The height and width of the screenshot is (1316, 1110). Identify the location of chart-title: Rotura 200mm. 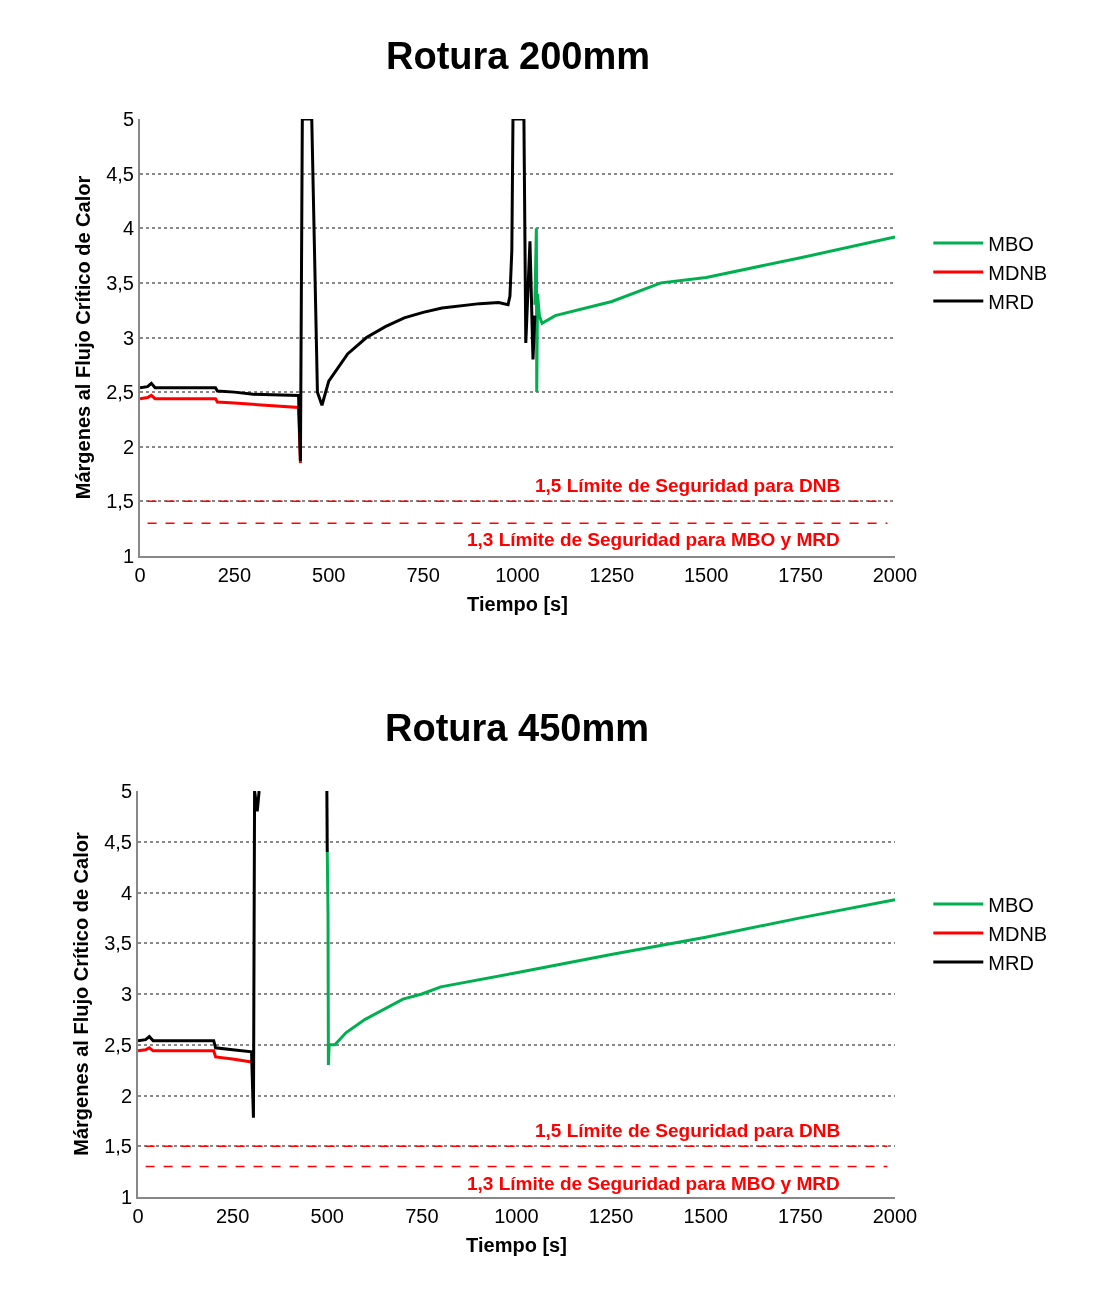
(518, 56).